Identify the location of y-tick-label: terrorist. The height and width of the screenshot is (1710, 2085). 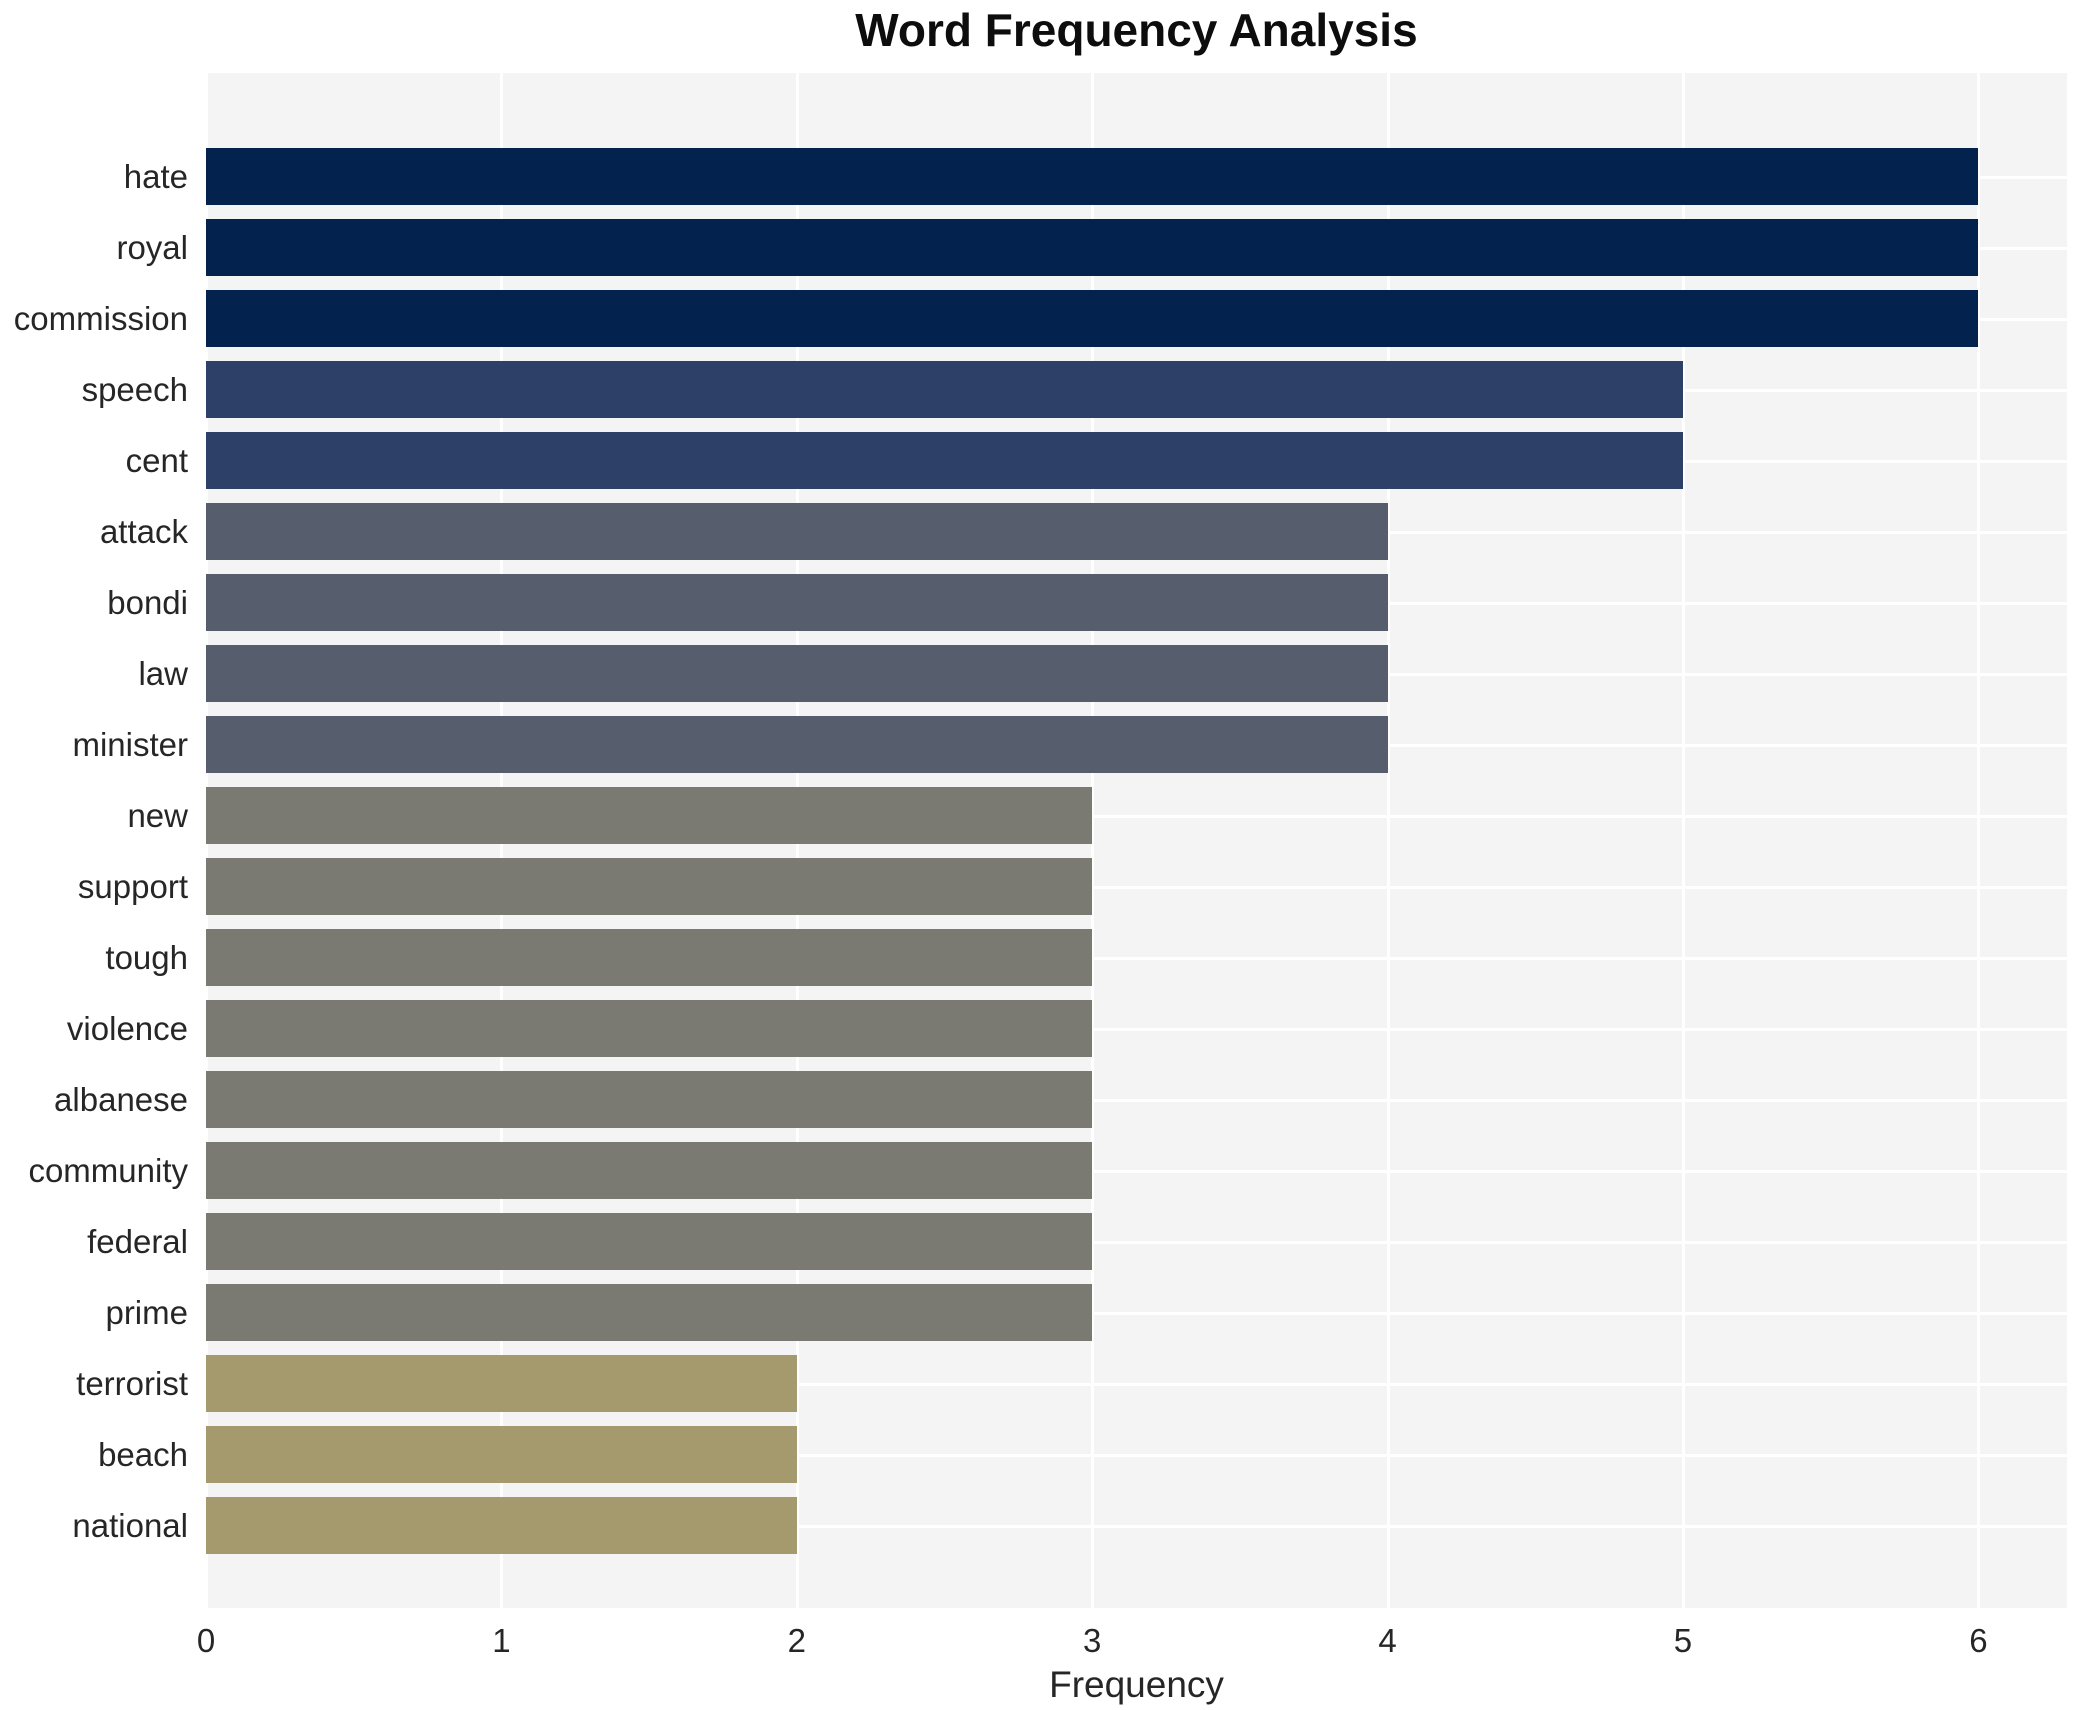
(132, 1383).